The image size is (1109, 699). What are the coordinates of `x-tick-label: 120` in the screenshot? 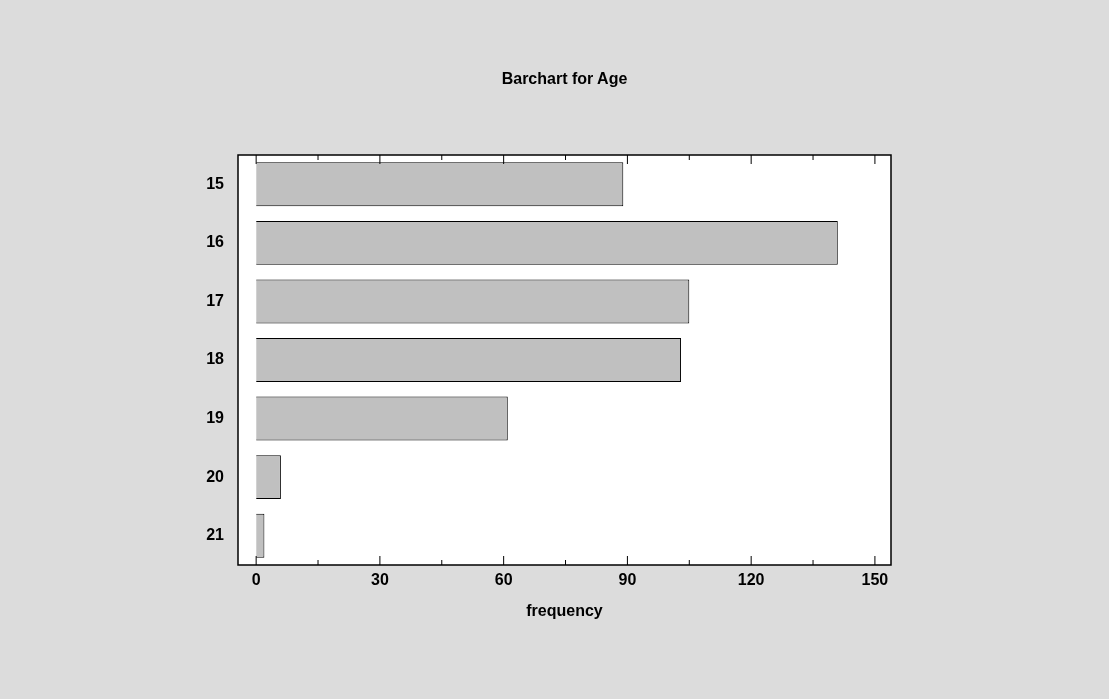 It's located at (751, 580).